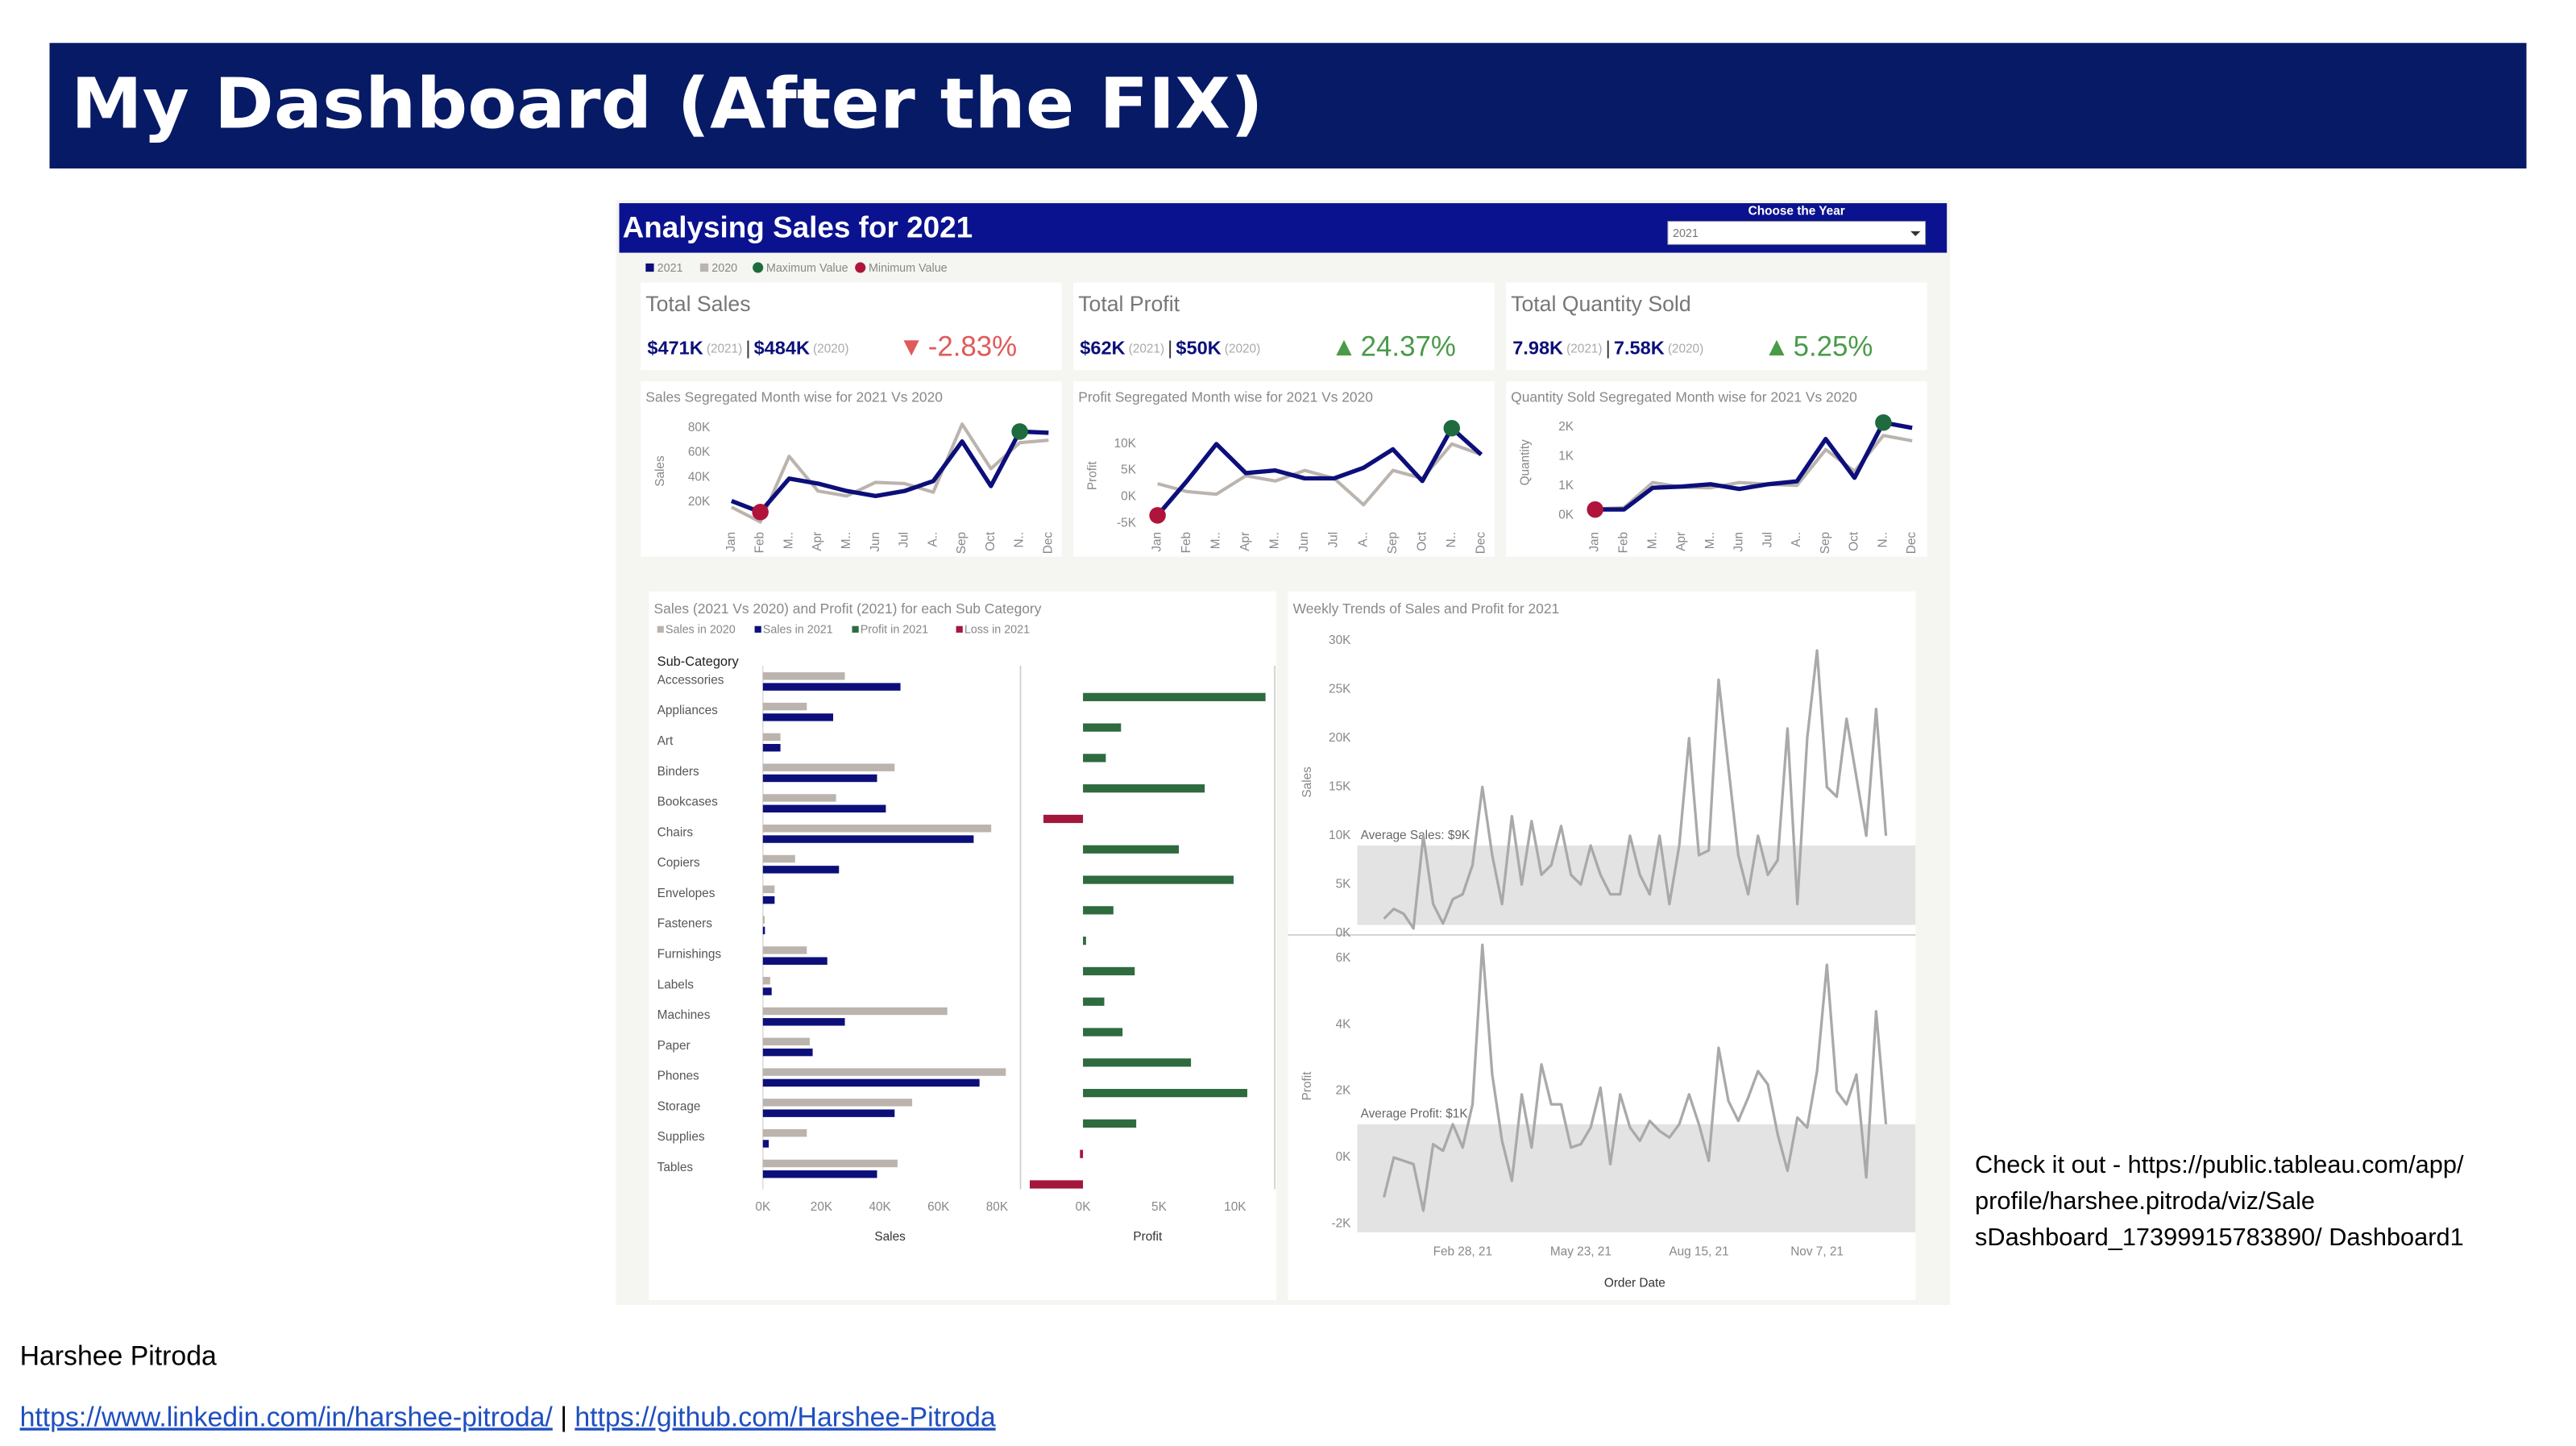 The width and height of the screenshot is (2576, 1446). What do you see at coordinates (1344, 1091) in the screenshot?
I see `y-tick-label: 2K` at bounding box center [1344, 1091].